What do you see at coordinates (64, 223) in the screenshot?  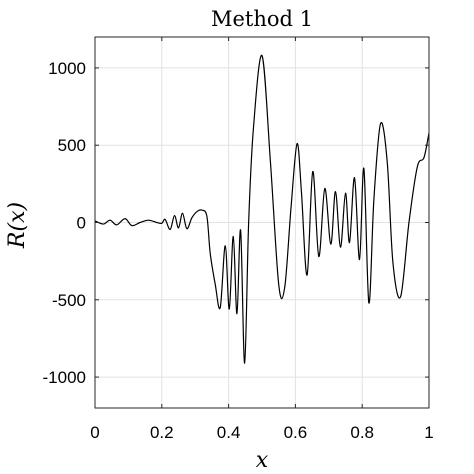 I see `y-tick-labels: -1000 -500 0 500 1000` at bounding box center [64, 223].